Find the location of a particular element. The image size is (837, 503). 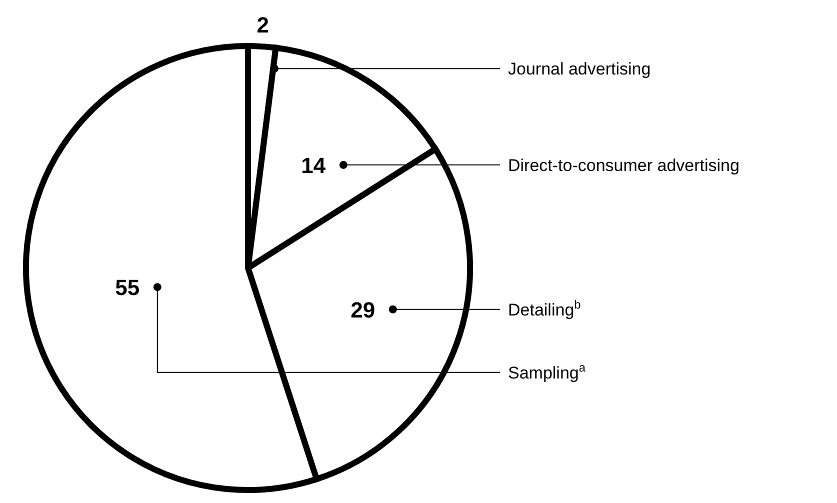

data-label: 14 is located at coordinates (313, 165).